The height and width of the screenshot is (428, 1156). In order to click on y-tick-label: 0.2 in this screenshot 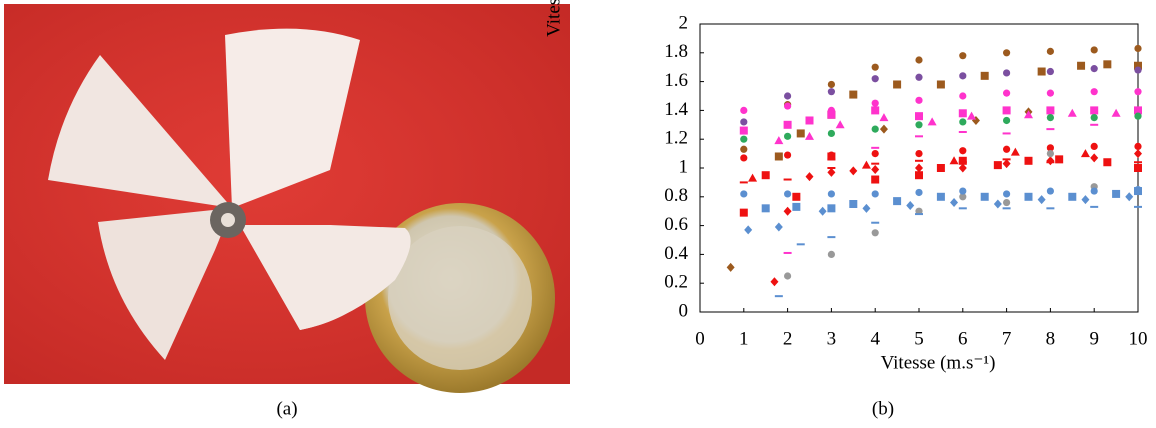, I will do `click(676, 282)`.